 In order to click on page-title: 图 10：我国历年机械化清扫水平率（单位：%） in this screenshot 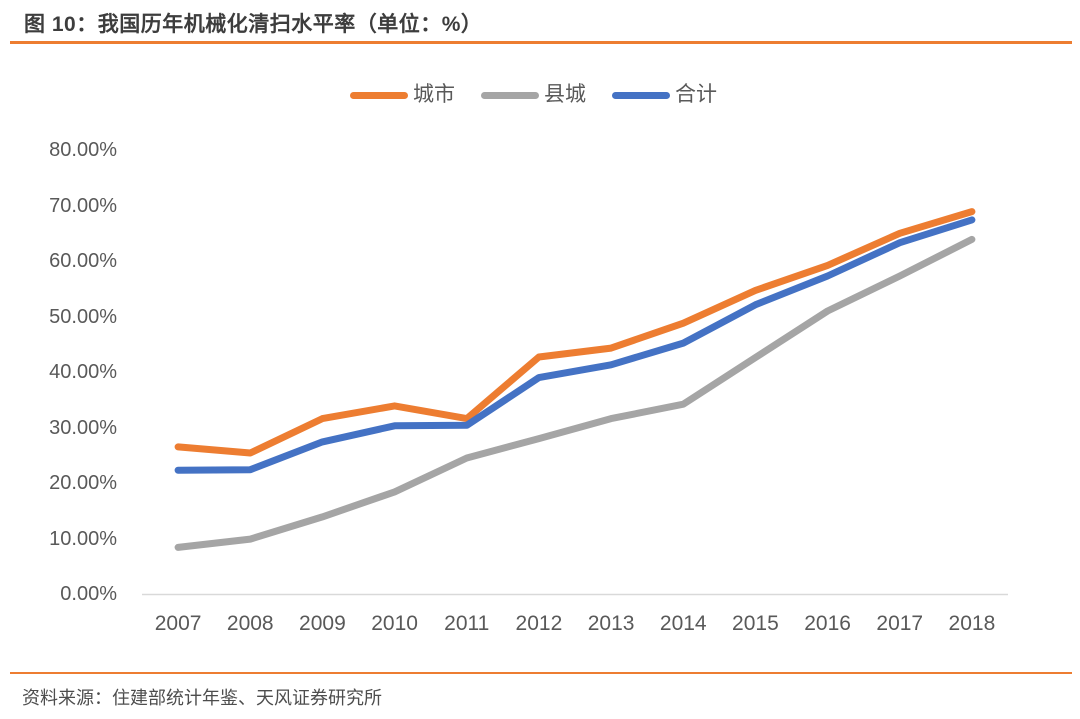, I will do `click(253, 24)`.